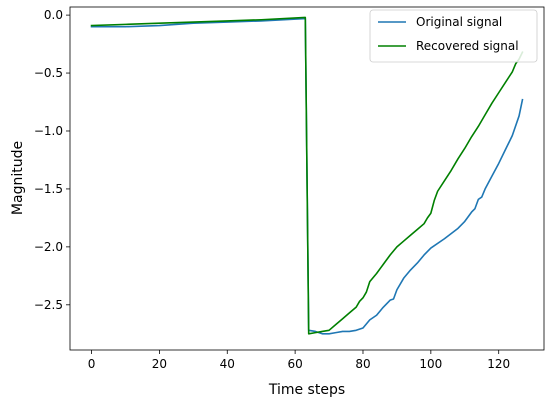  I want to click on x-tick-label: 80, so click(362, 364).